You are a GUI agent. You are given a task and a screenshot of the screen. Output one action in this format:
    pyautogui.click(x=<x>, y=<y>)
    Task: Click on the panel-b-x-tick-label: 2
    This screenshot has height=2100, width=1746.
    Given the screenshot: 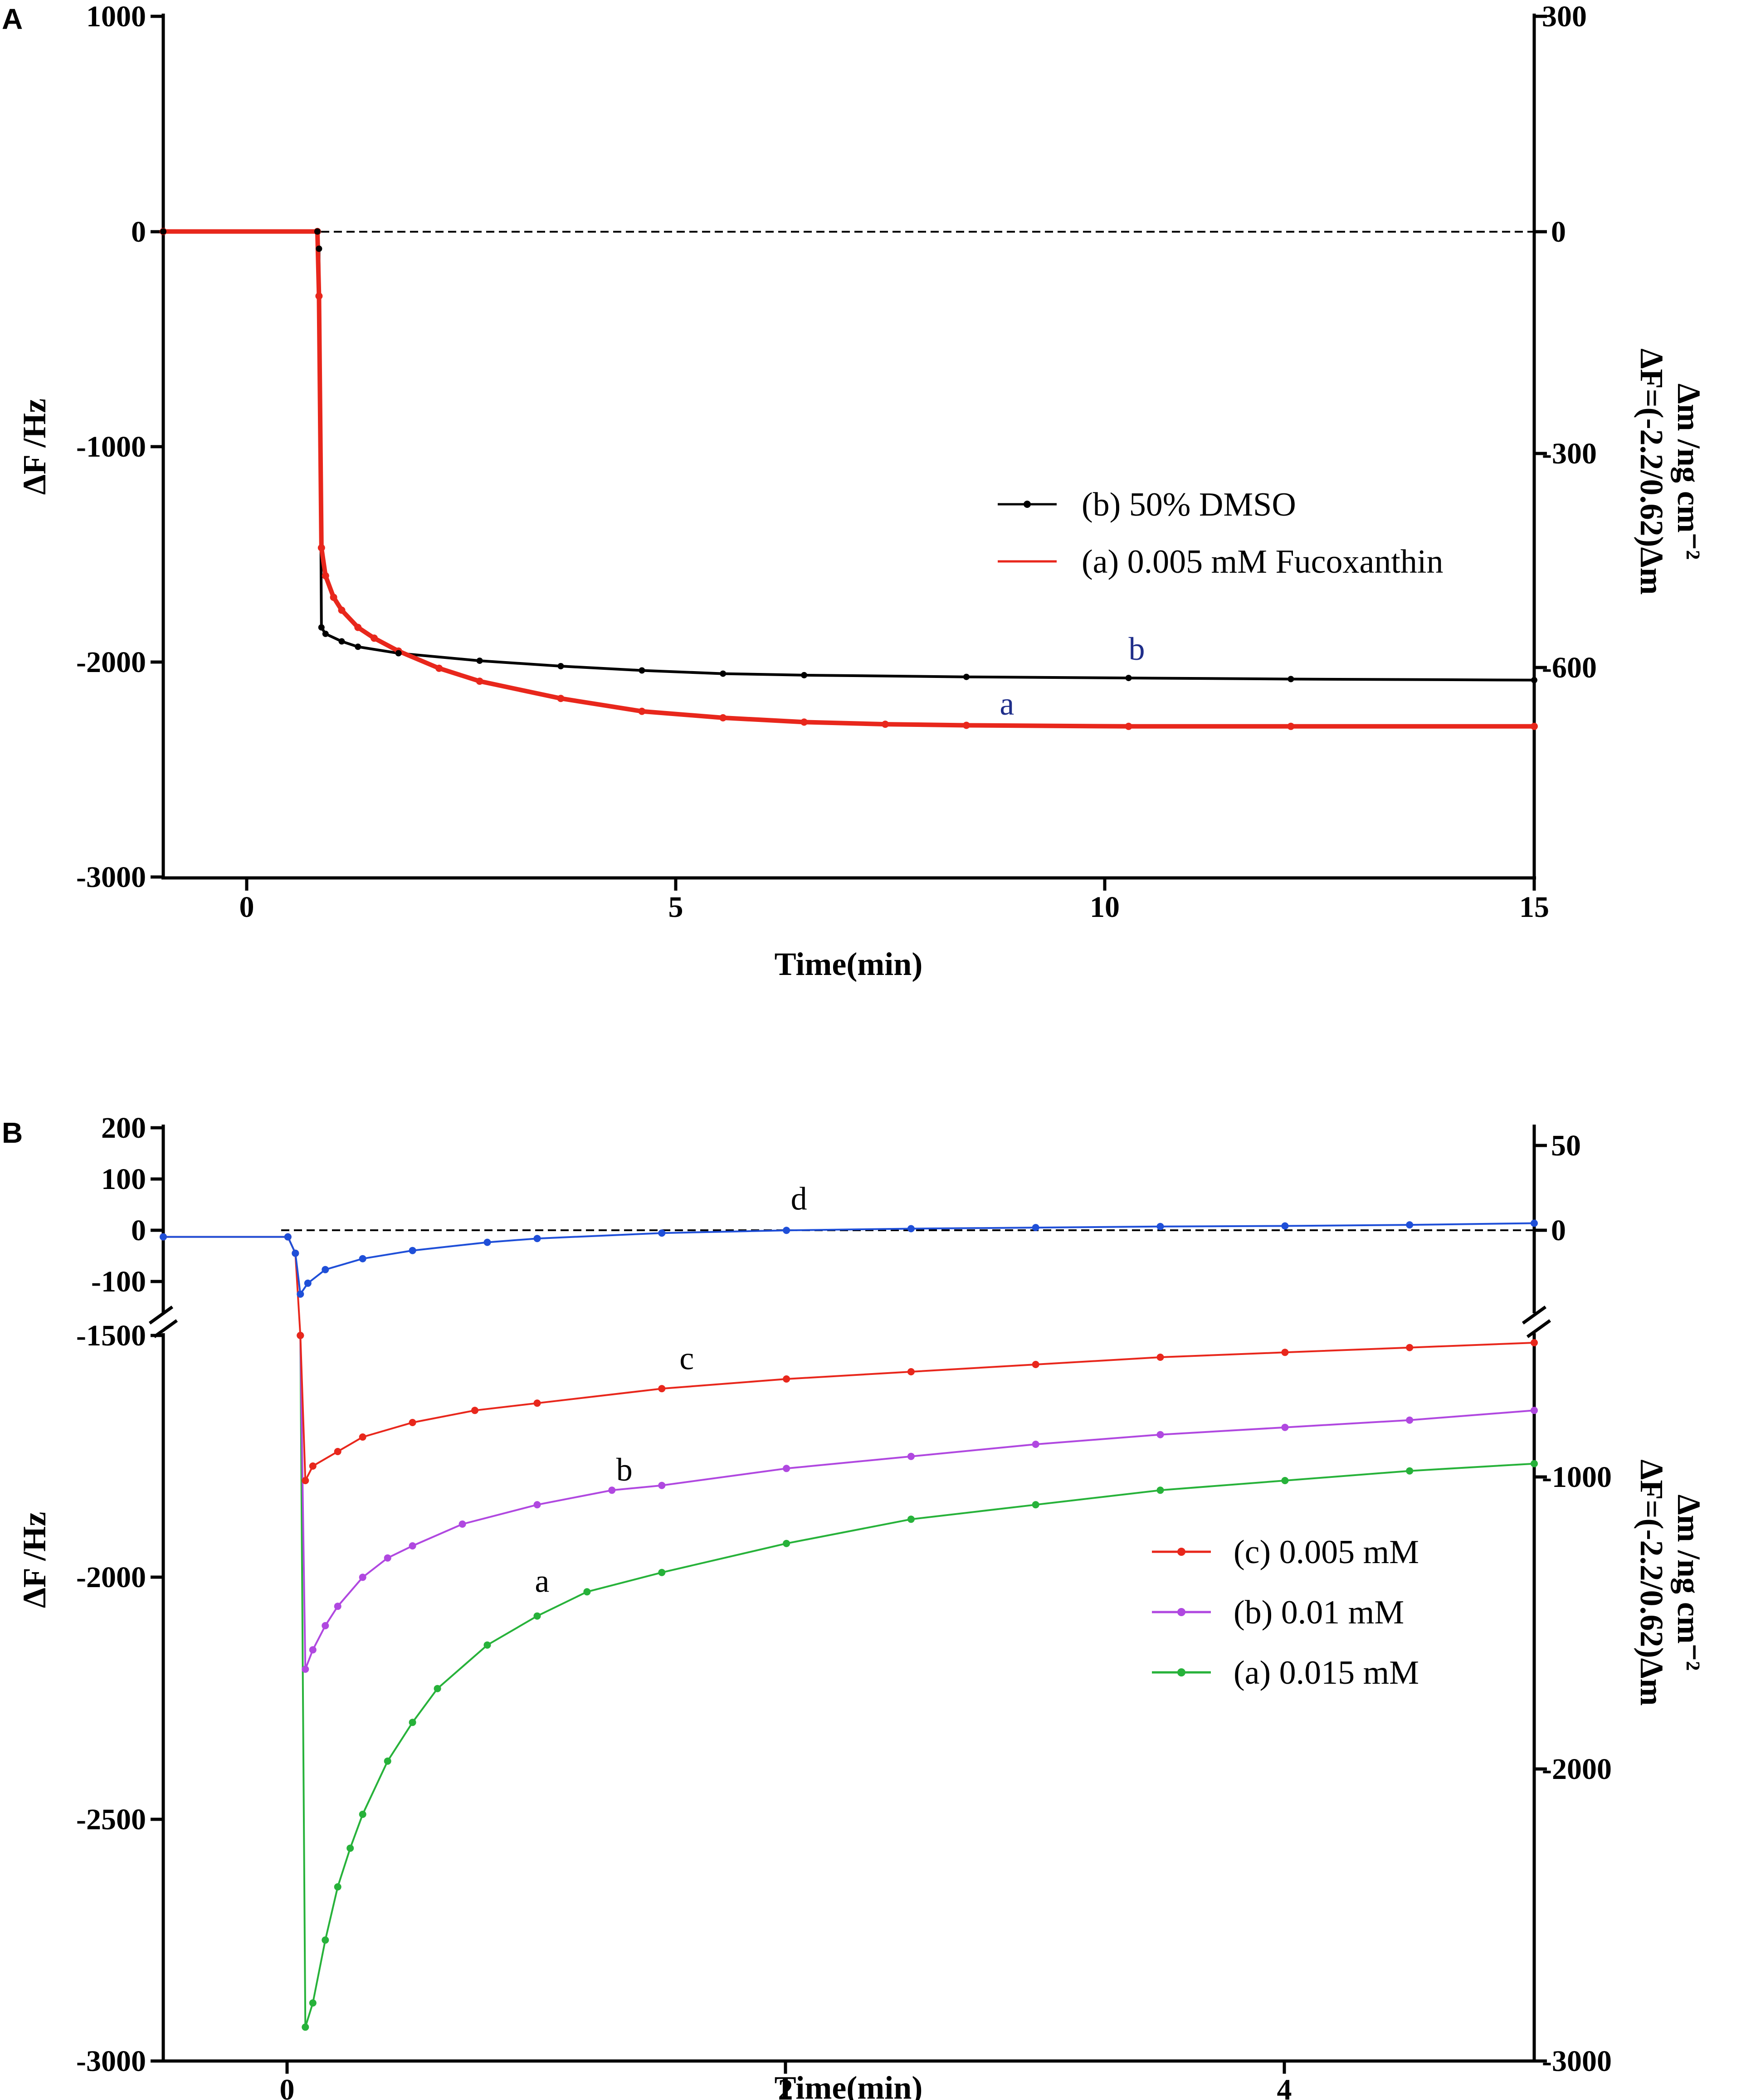 What is the action you would take?
    pyautogui.click(x=786, y=2086)
    